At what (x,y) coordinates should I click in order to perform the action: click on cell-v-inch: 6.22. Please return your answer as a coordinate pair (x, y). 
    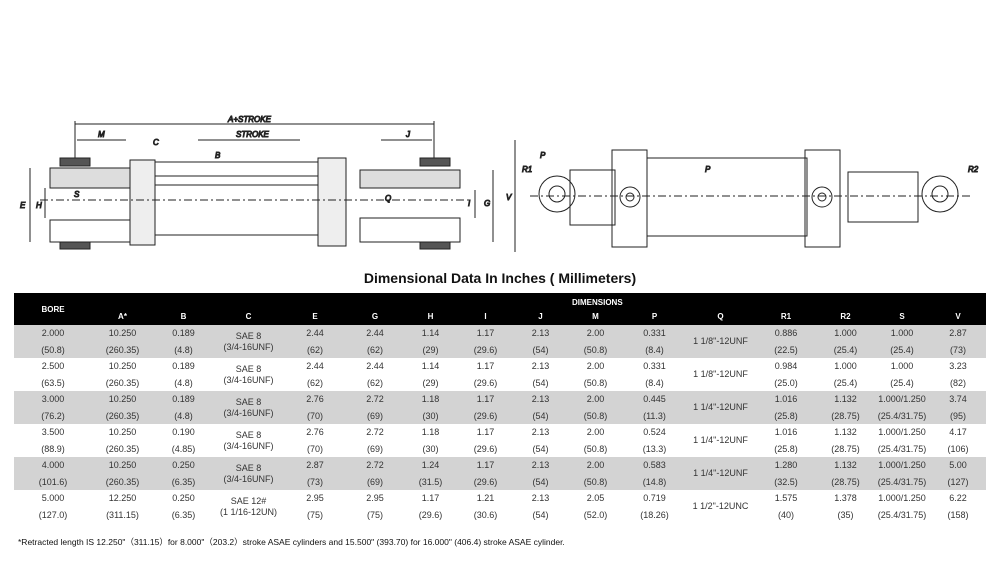
    Looking at the image, I should click on (958, 498).